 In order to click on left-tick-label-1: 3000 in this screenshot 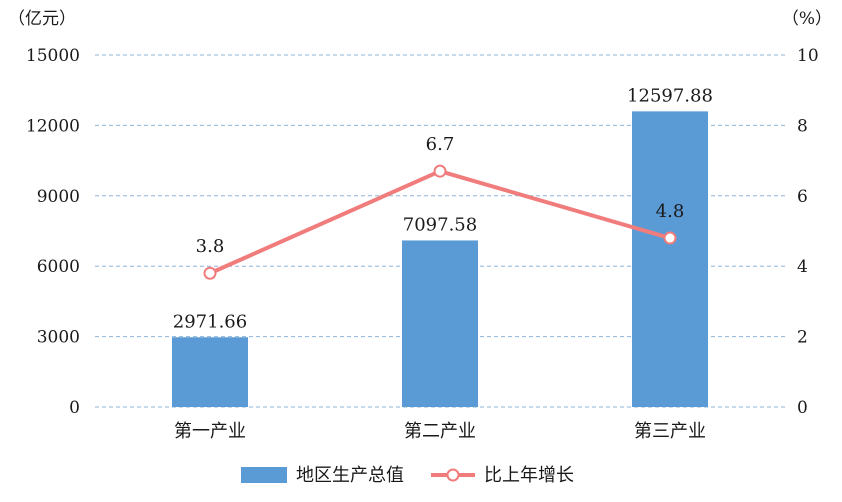, I will do `click(58, 338)`.